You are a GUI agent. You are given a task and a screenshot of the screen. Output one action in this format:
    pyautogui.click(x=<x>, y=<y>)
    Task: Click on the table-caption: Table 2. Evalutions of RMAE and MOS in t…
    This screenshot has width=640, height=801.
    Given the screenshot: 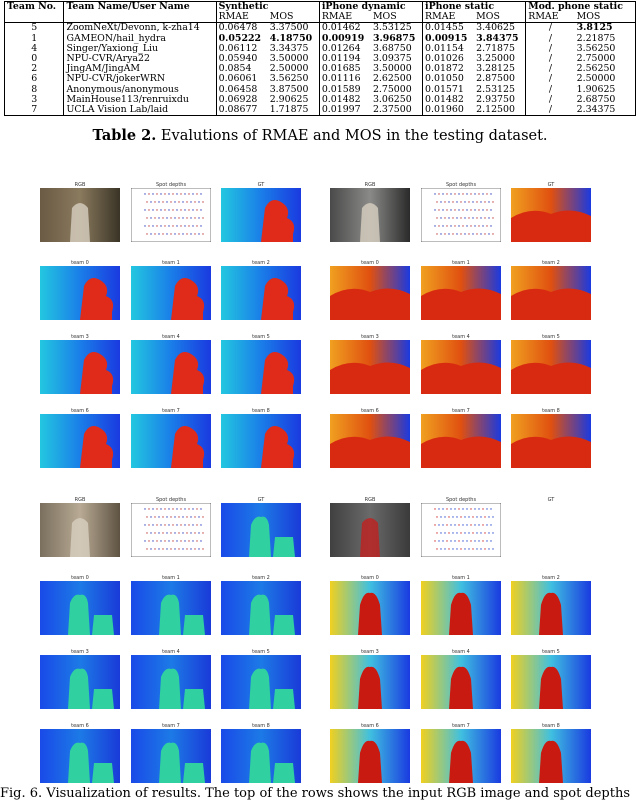 What is the action you would take?
    pyautogui.click(x=320, y=135)
    